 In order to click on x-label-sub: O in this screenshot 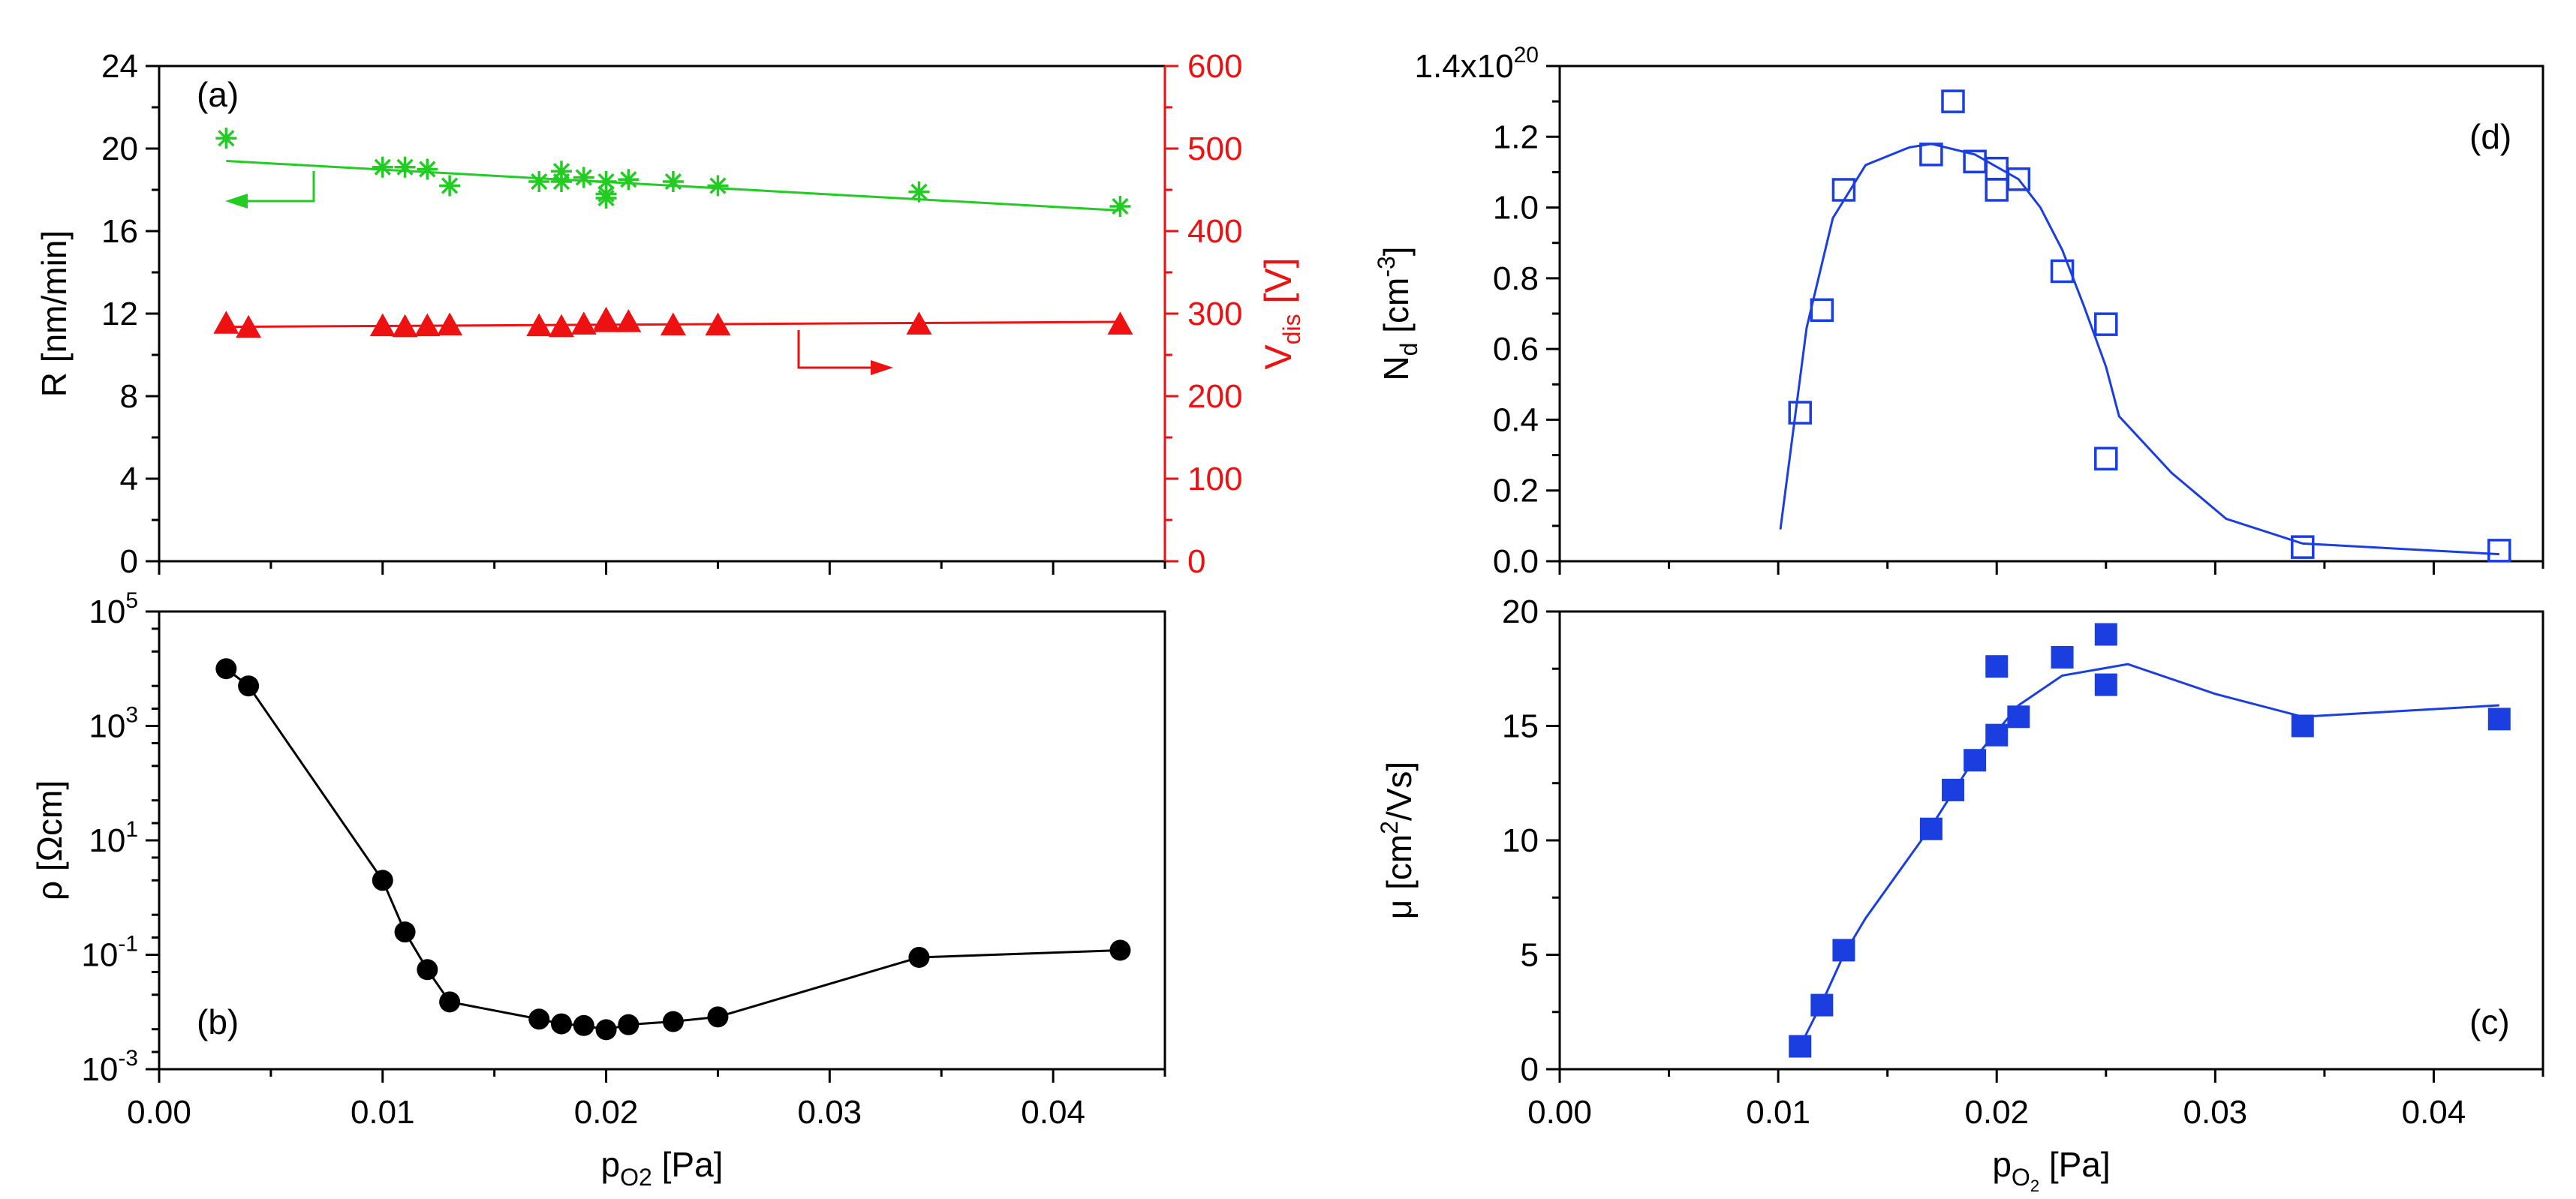, I will do `click(2021, 1177)`.